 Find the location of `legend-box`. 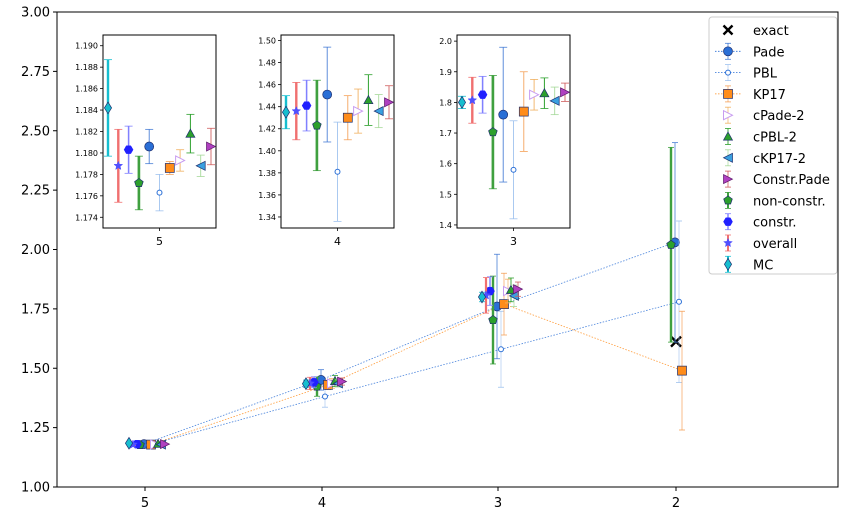

legend-box is located at coordinates (773, 145).